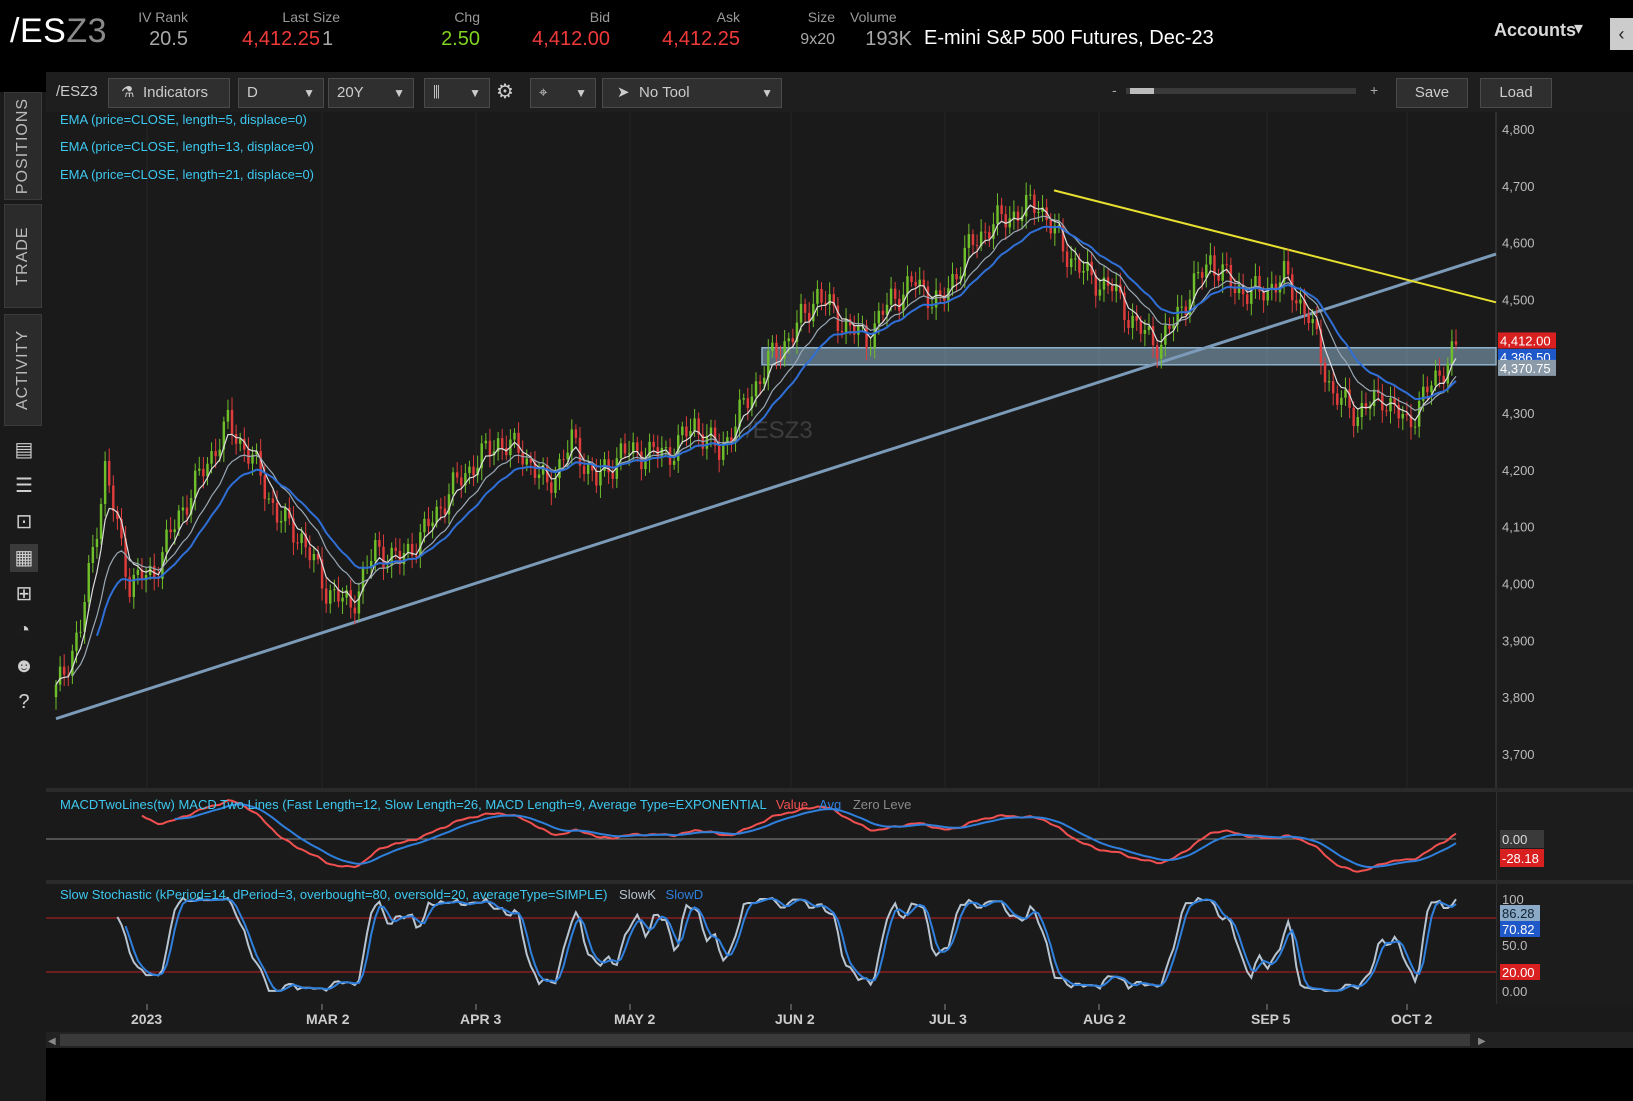 The height and width of the screenshot is (1101, 1633). I want to click on ask-value: 4,412.25, so click(701, 39).